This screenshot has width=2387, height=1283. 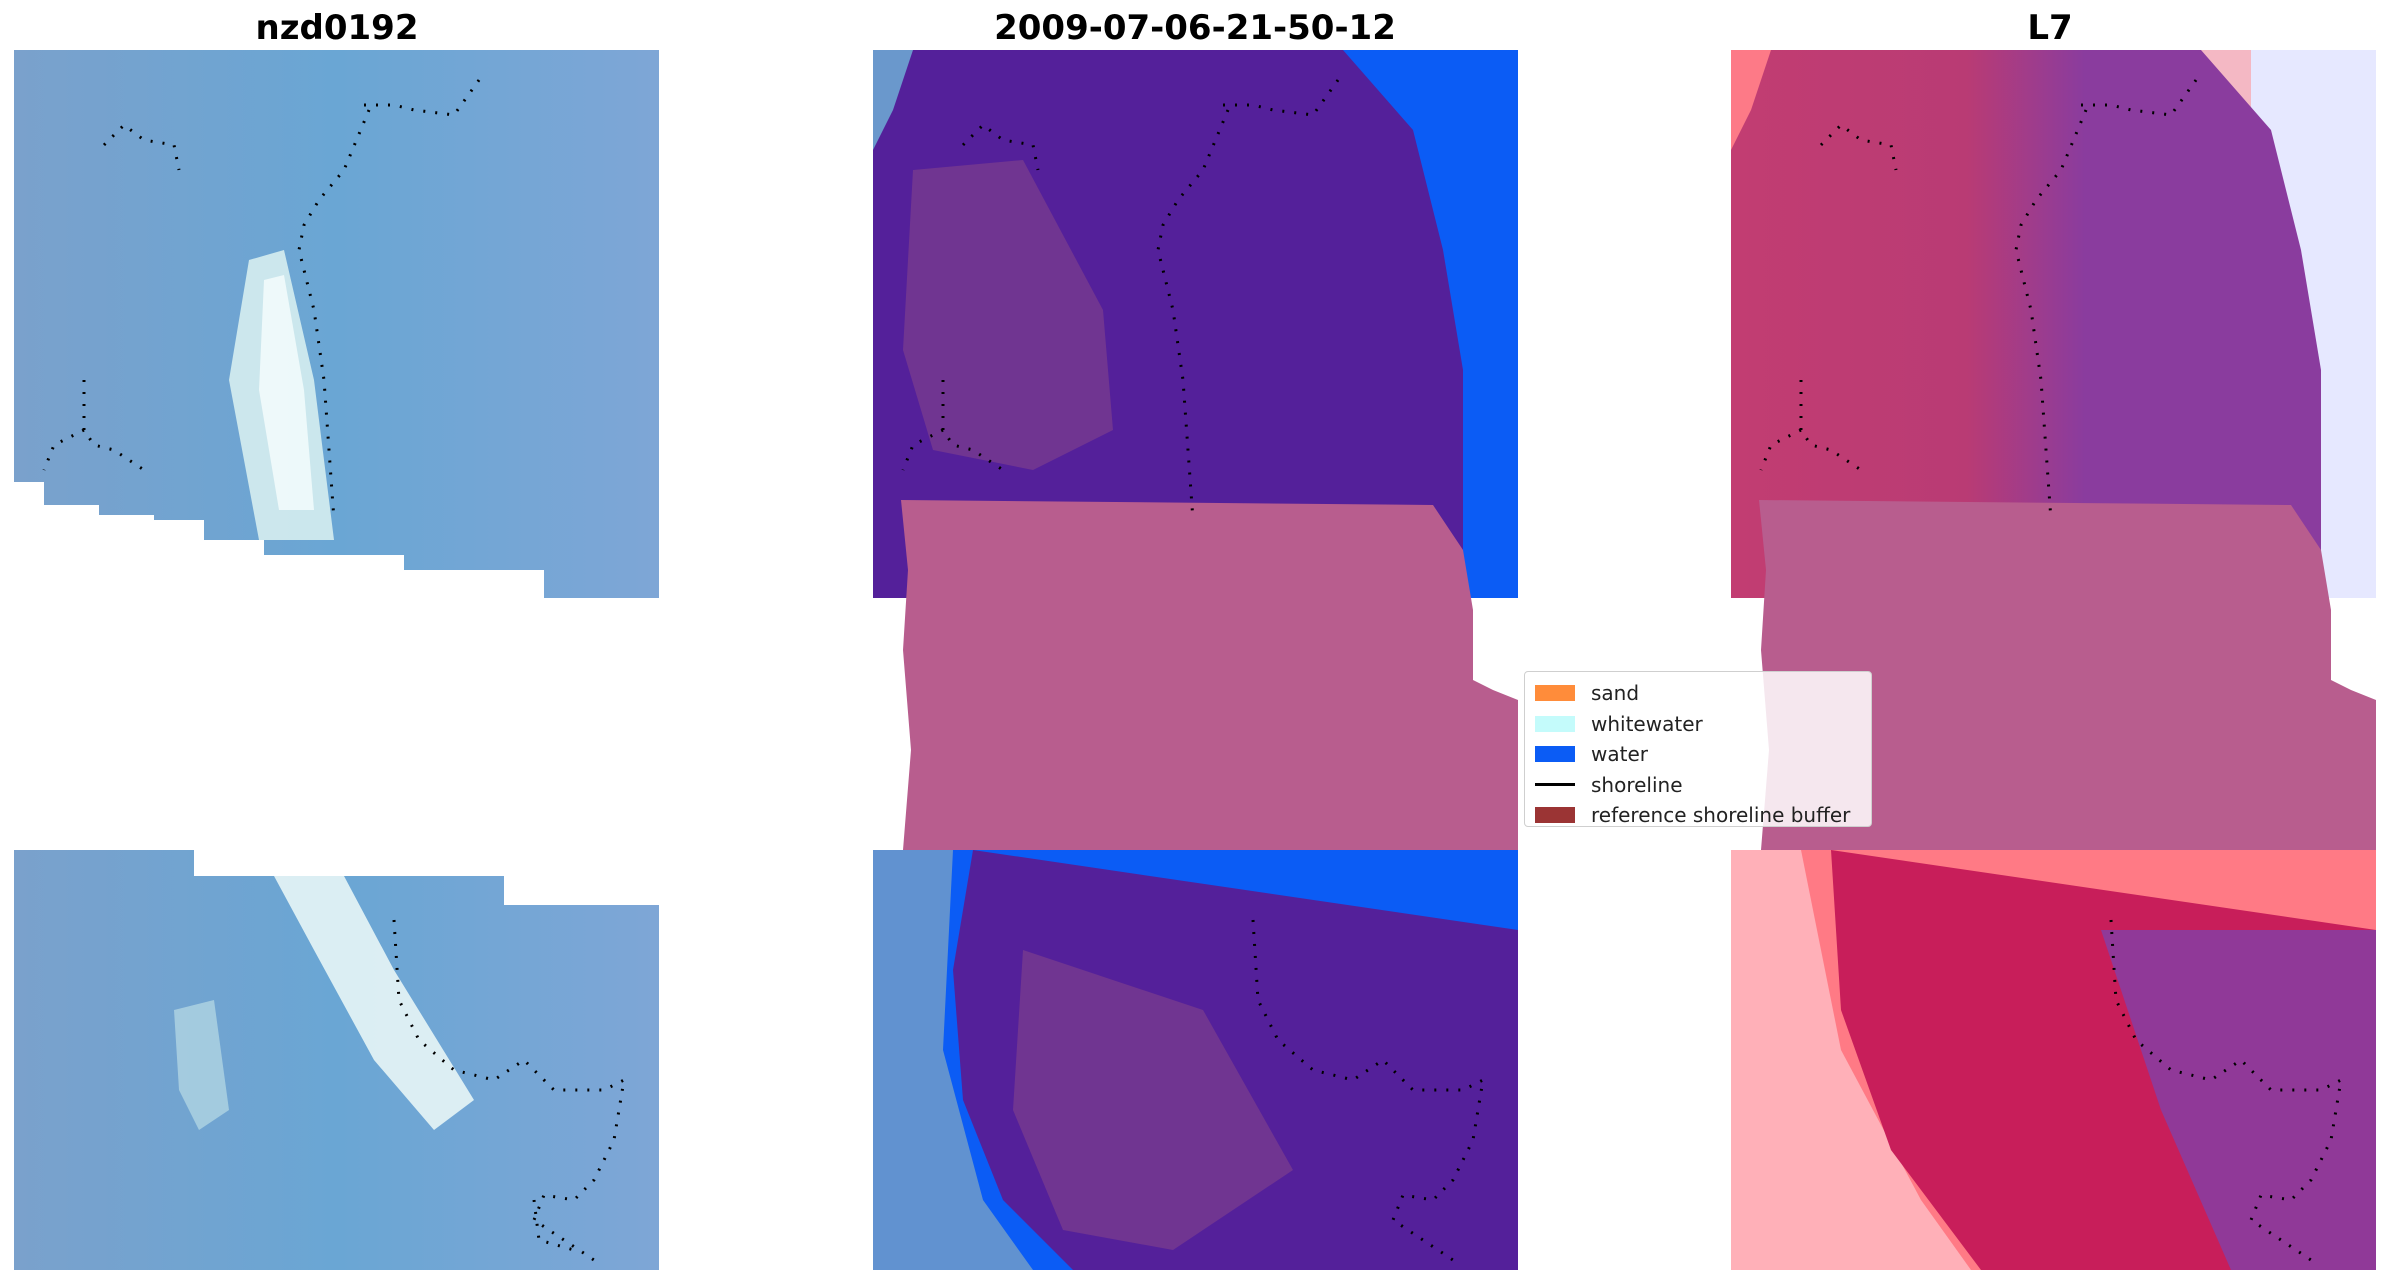 I want to click on legend-item-whitewater: whitewater, so click(x=1698, y=724).